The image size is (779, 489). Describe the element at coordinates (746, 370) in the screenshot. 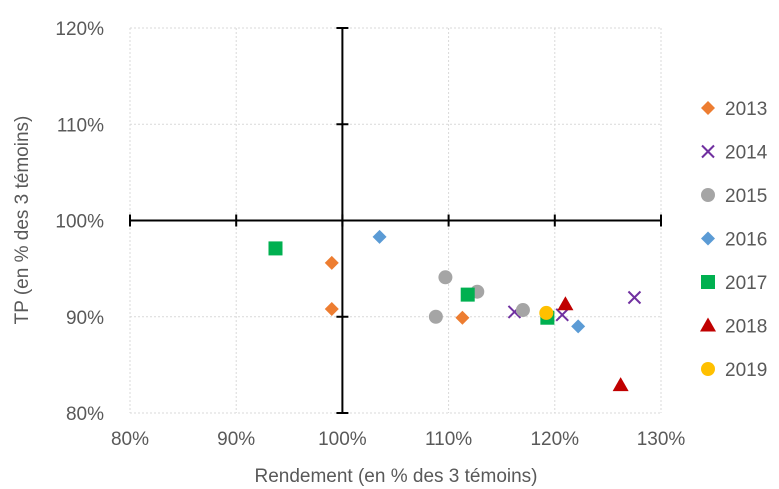

I see `legend-label-2019: 2019` at that location.